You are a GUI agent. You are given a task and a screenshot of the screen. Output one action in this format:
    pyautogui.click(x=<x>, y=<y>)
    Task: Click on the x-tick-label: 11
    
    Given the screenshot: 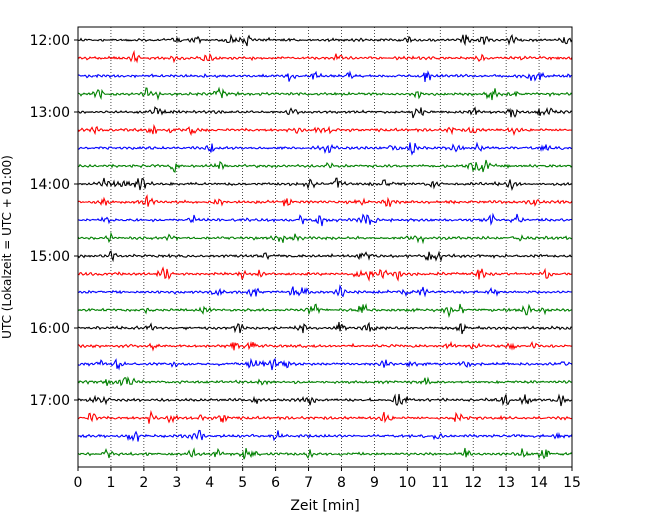 What is the action you would take?
    pyautogui.click(x=440, y=483)
    